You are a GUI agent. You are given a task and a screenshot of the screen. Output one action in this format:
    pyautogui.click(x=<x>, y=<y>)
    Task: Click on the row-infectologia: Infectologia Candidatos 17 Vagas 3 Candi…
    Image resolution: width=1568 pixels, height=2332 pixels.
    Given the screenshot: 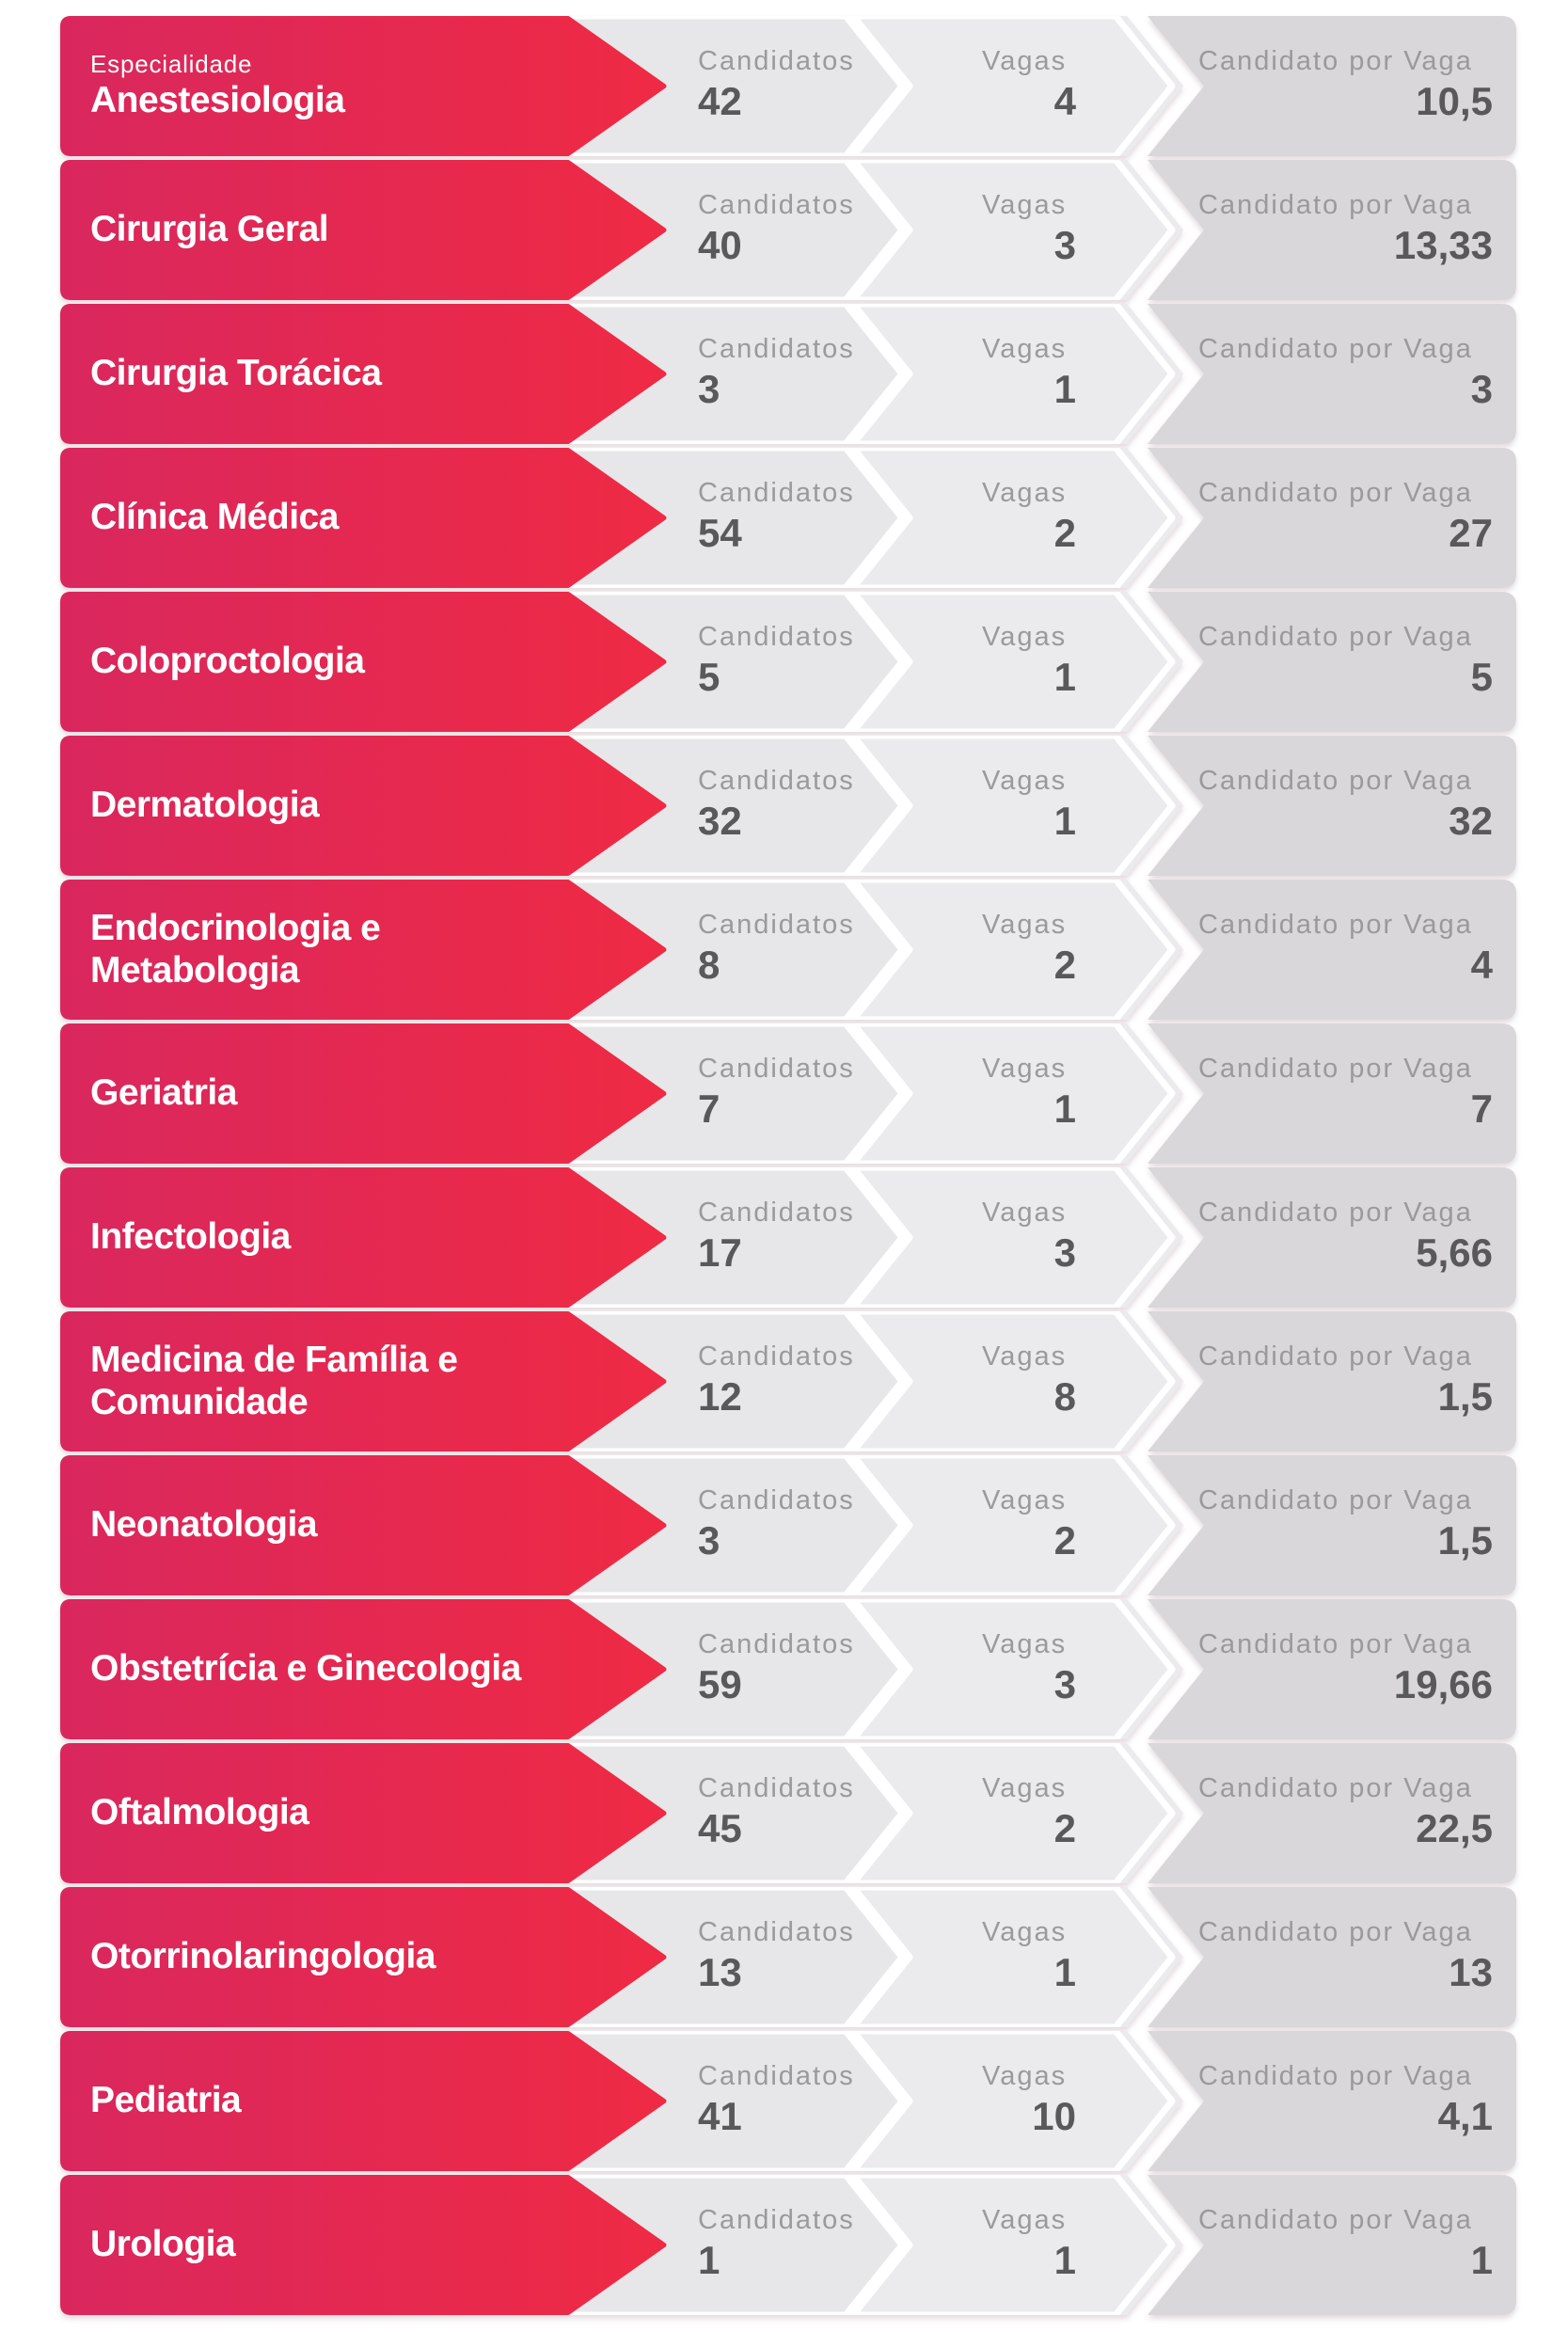 What is the action you would take?
    pyautogui.click(x=788, y=1237)
    